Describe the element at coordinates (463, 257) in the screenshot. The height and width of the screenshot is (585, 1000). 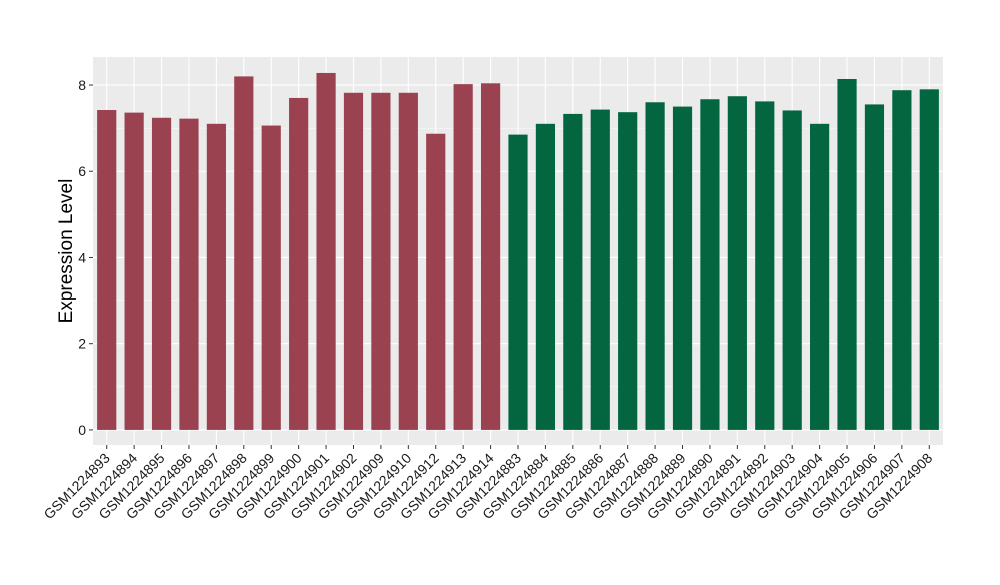
I see `bar-GSM1224913` at that location.